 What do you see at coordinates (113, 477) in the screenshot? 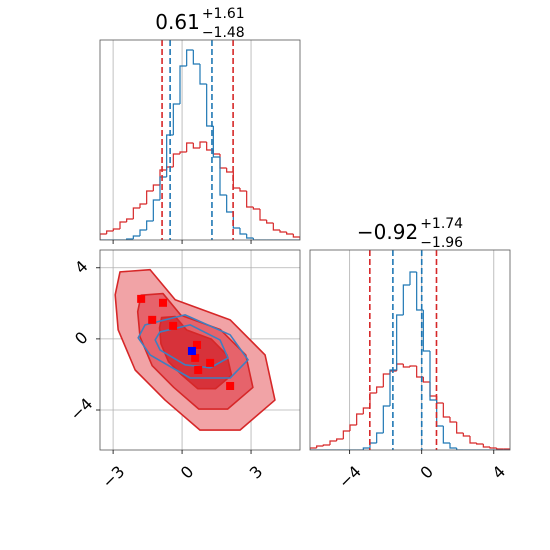
I see `x-tick-label: −3` at bounding box center [113, 477].